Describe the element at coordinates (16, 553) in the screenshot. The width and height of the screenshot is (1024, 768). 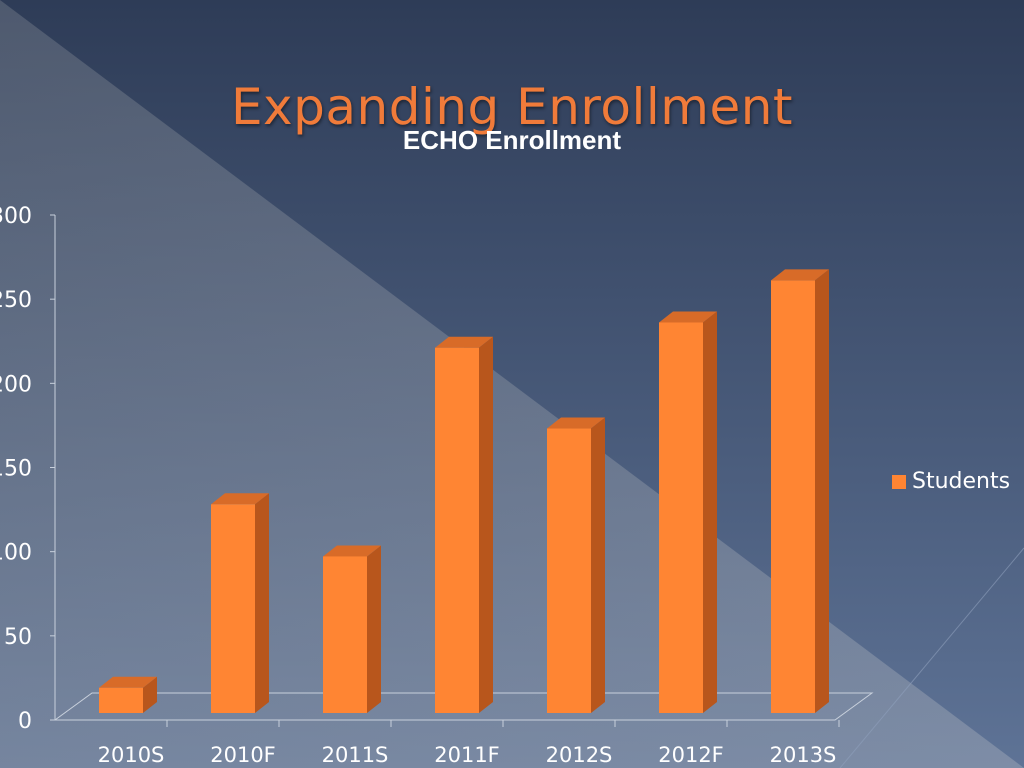
I see `y-tick-label: 100` at that location.